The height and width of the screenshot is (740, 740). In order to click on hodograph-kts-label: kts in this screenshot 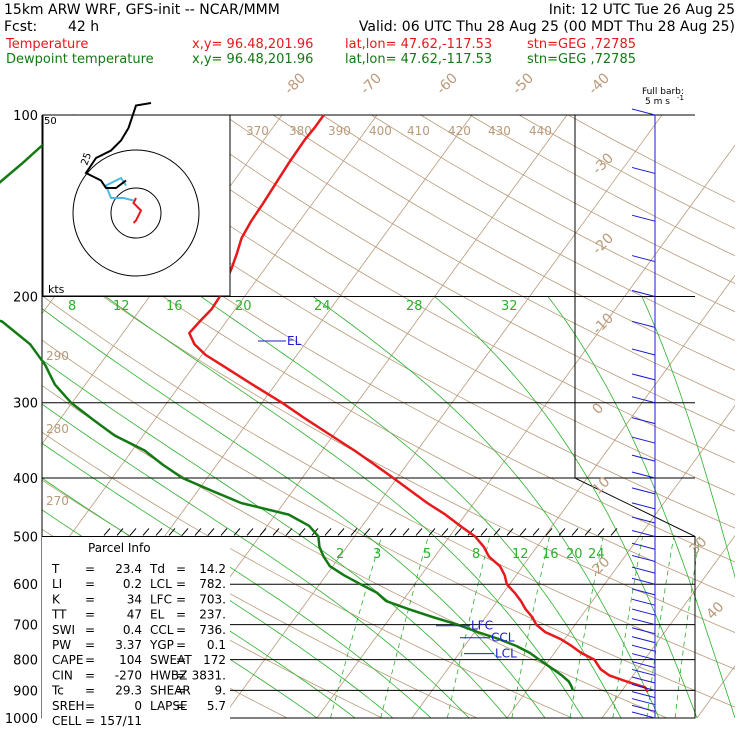, I will do `click(56, 289)`.